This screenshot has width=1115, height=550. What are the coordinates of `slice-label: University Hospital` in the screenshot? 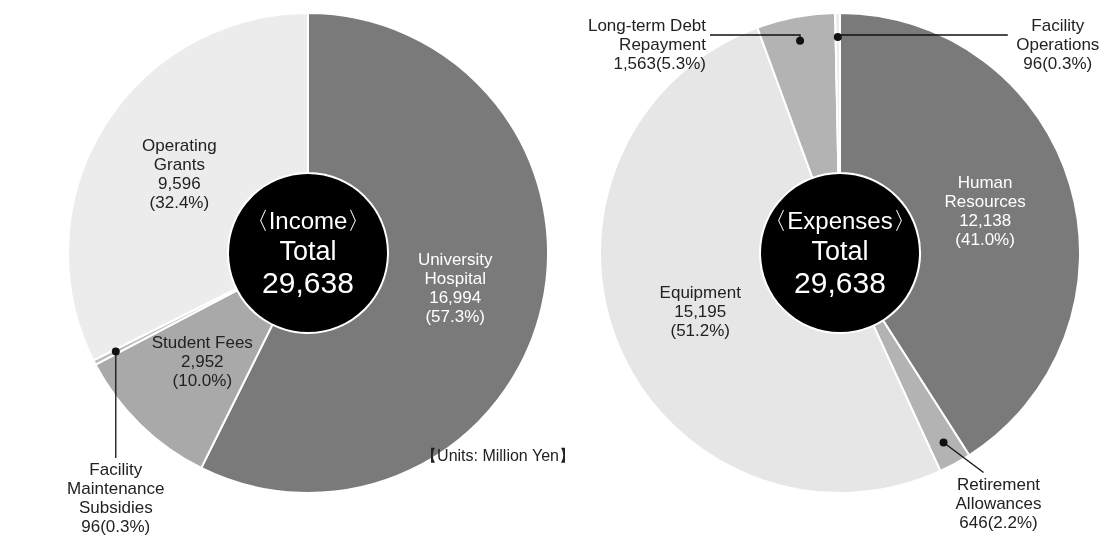 It's located at (455, 269).